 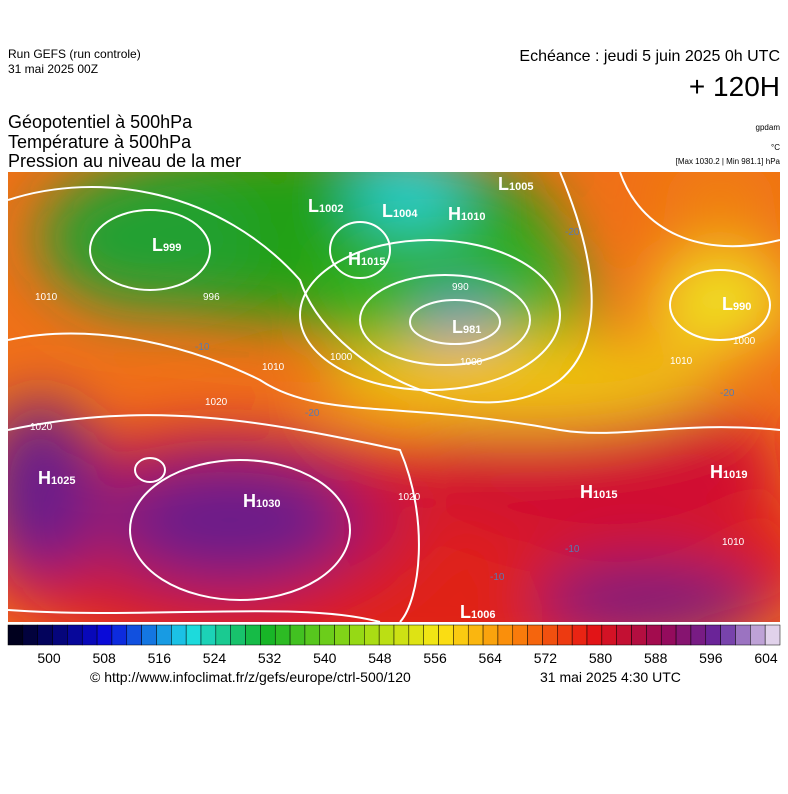 I want to click on colorbar-label: 524, so click(x=215, y=658).